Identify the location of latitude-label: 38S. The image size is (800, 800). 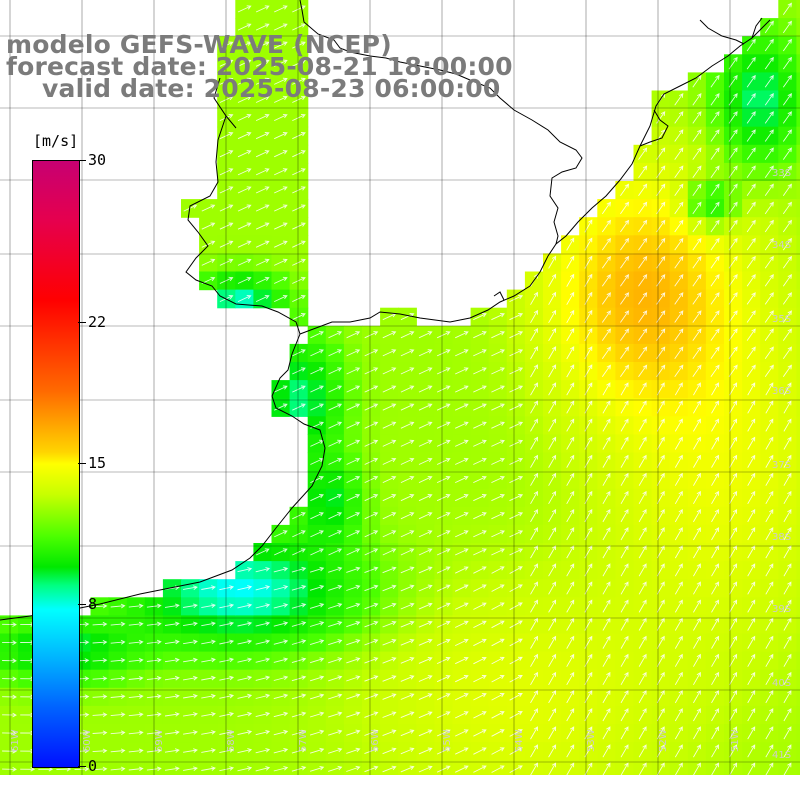
(781, 537).